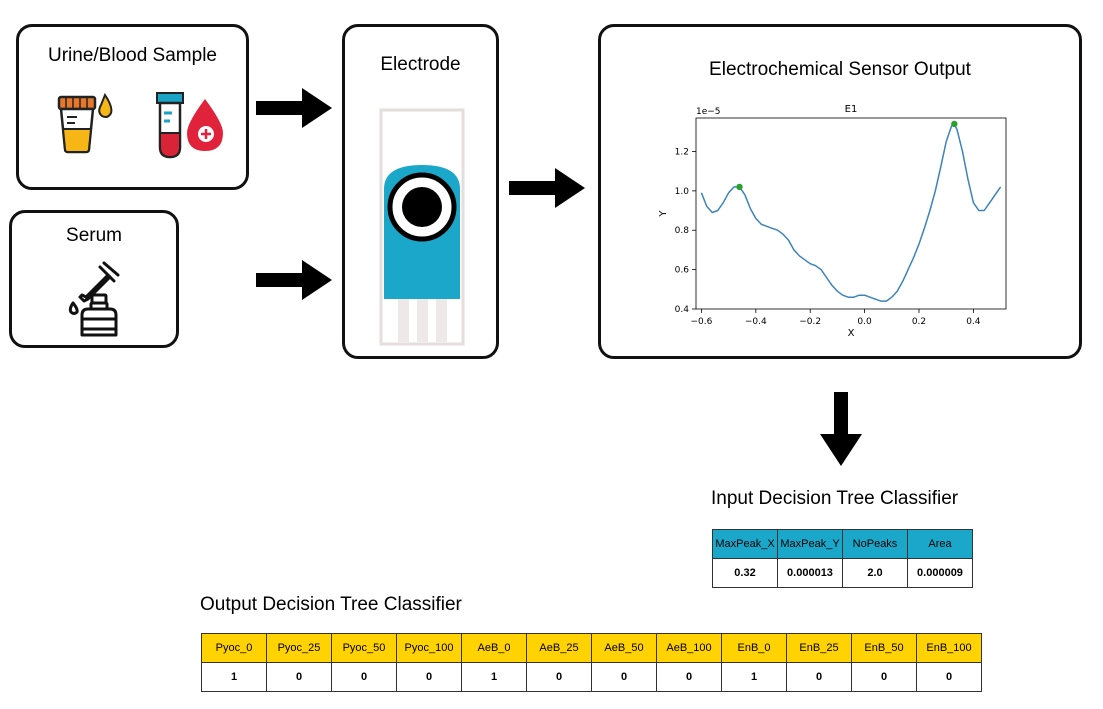 The width and height of the screenshot is (1103, 709). What do you see at coordinates (745, 573) in the screenshot?
I see `input-value-cell: 0.32` at bounding box center [745, 573].